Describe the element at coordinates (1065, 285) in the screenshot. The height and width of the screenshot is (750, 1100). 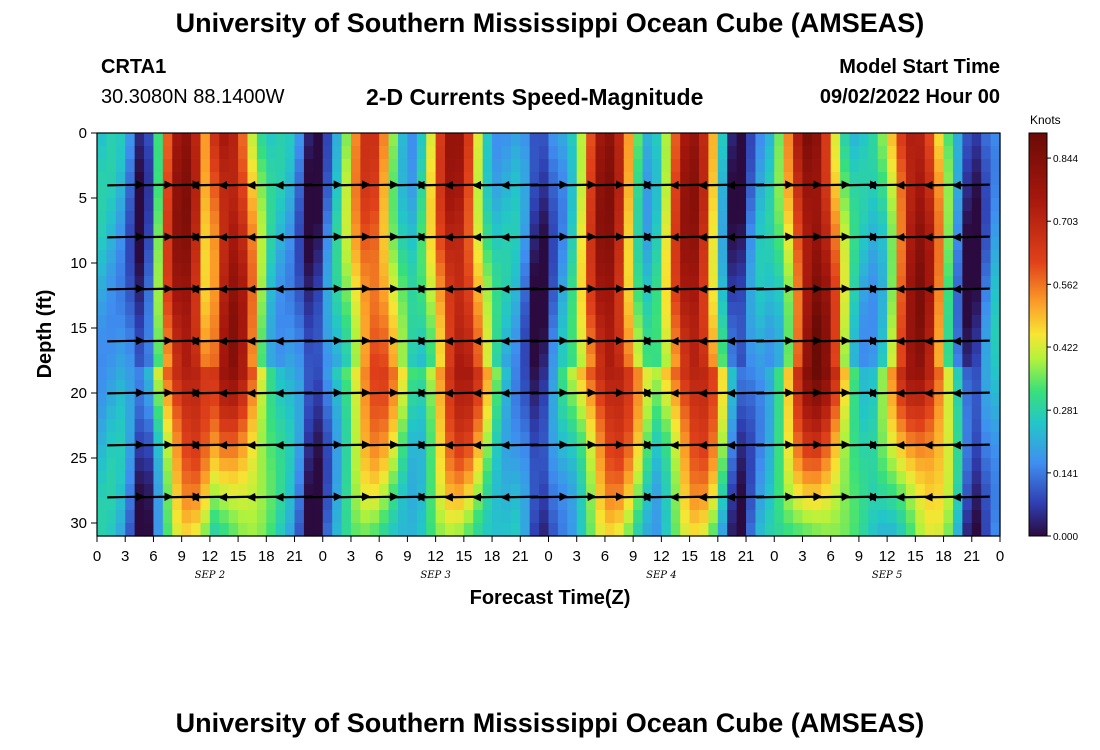
I see `colorbar-tick-label: 0.562` at that location.